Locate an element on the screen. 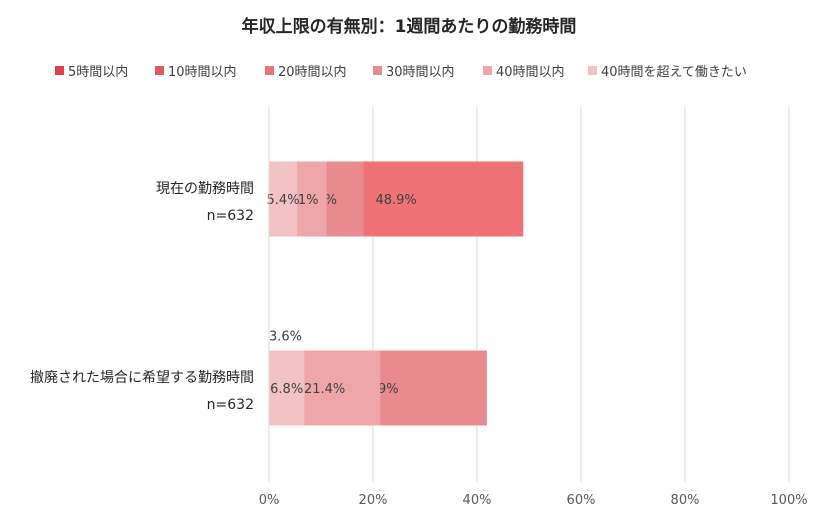 The height and width of the screenshot is (515, 818). legend-label: 10時間以内 is located at coordinates (202, 72).